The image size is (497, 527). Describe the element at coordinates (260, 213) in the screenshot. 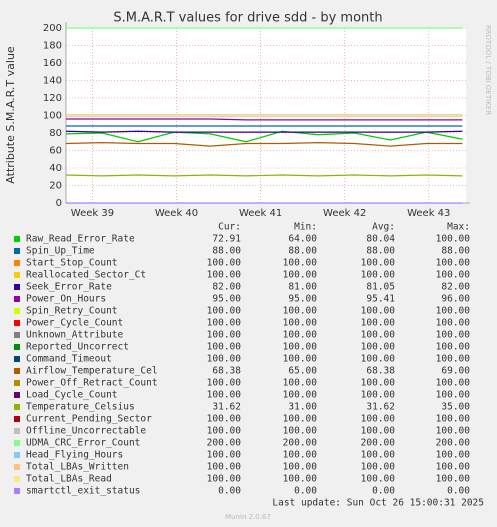

I see `x-tick-label: Week 41` at that location.